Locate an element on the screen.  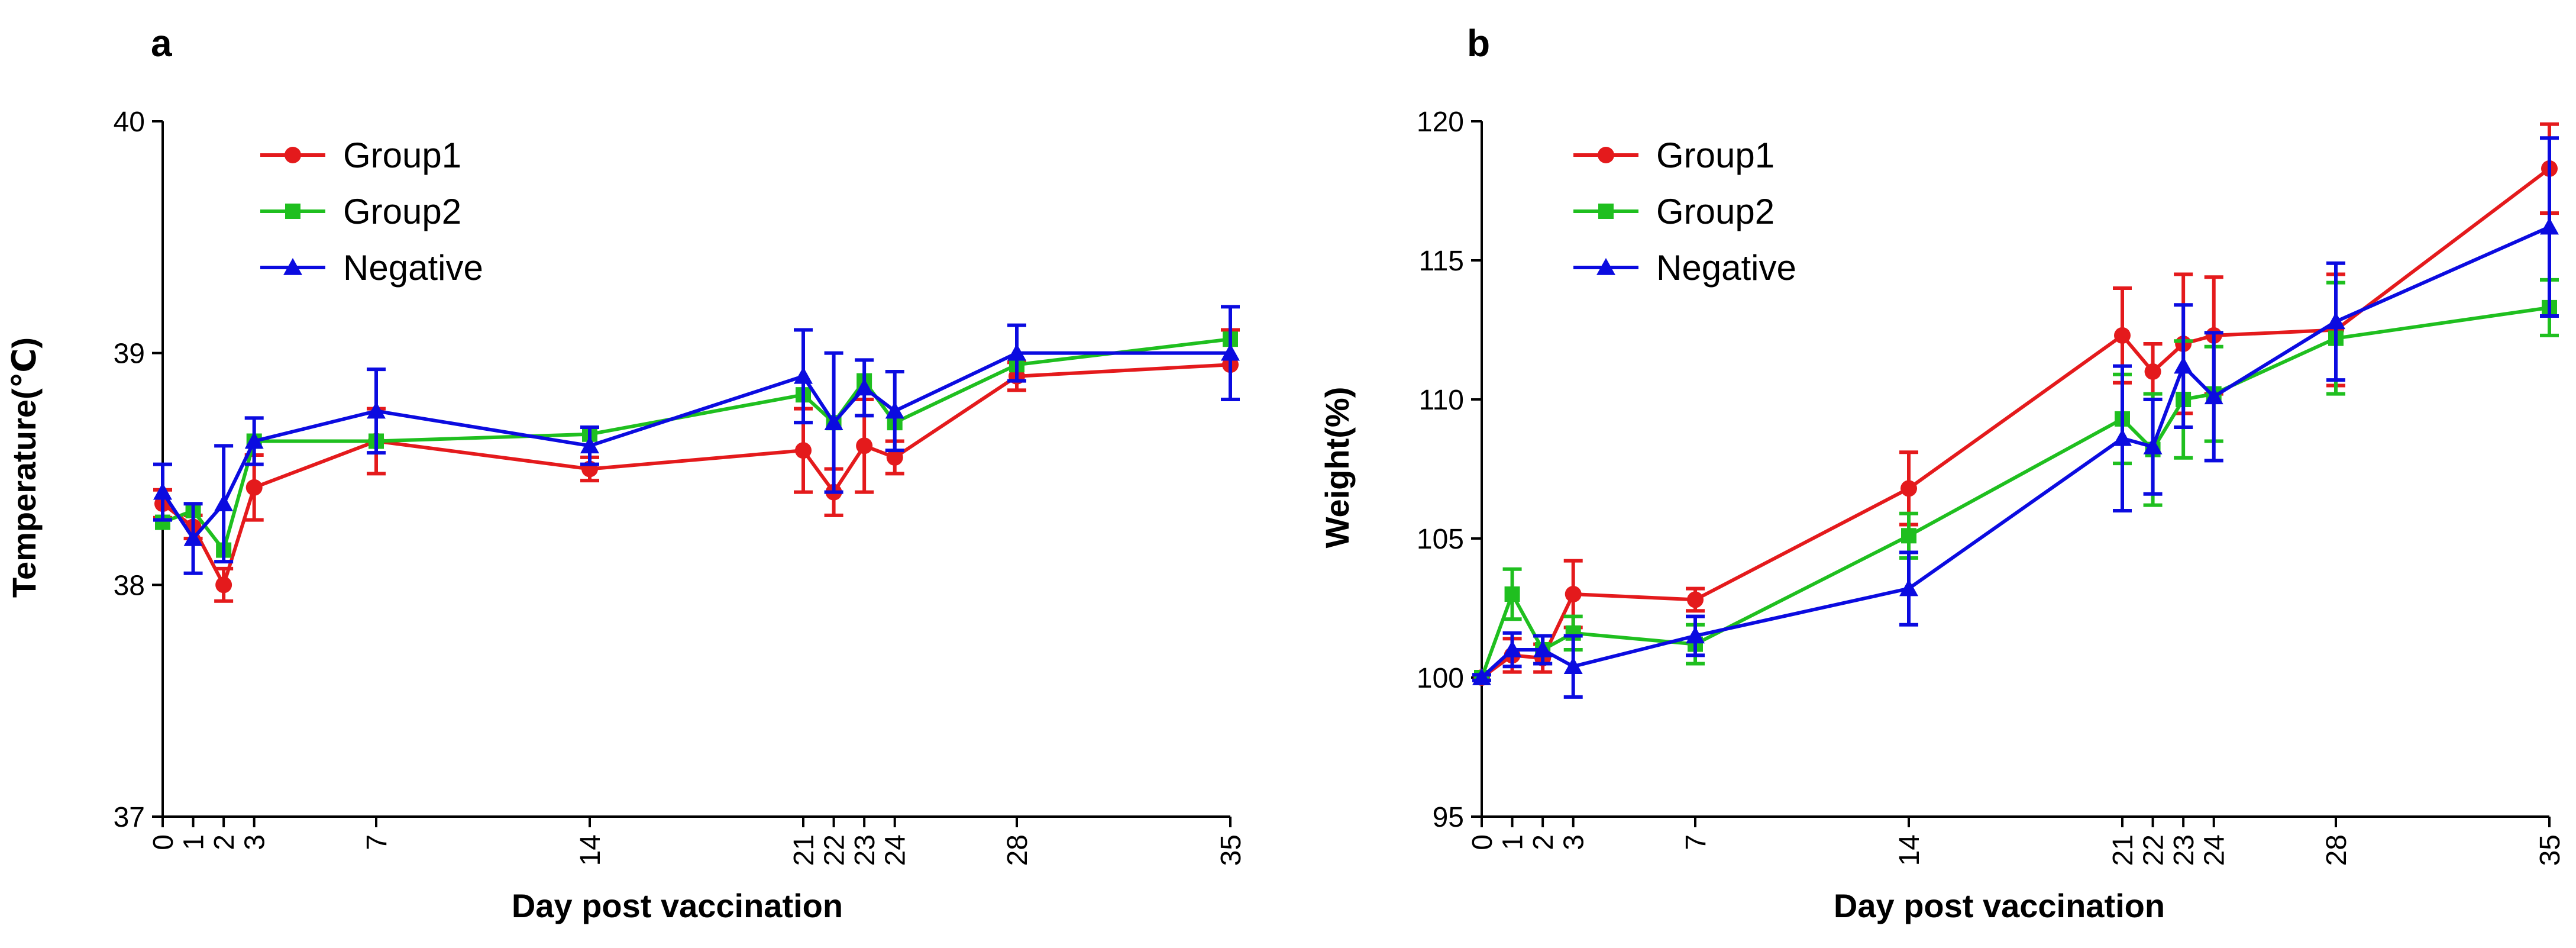
x-axis-title: Day post vaccination is located at coordinates (677, 905).